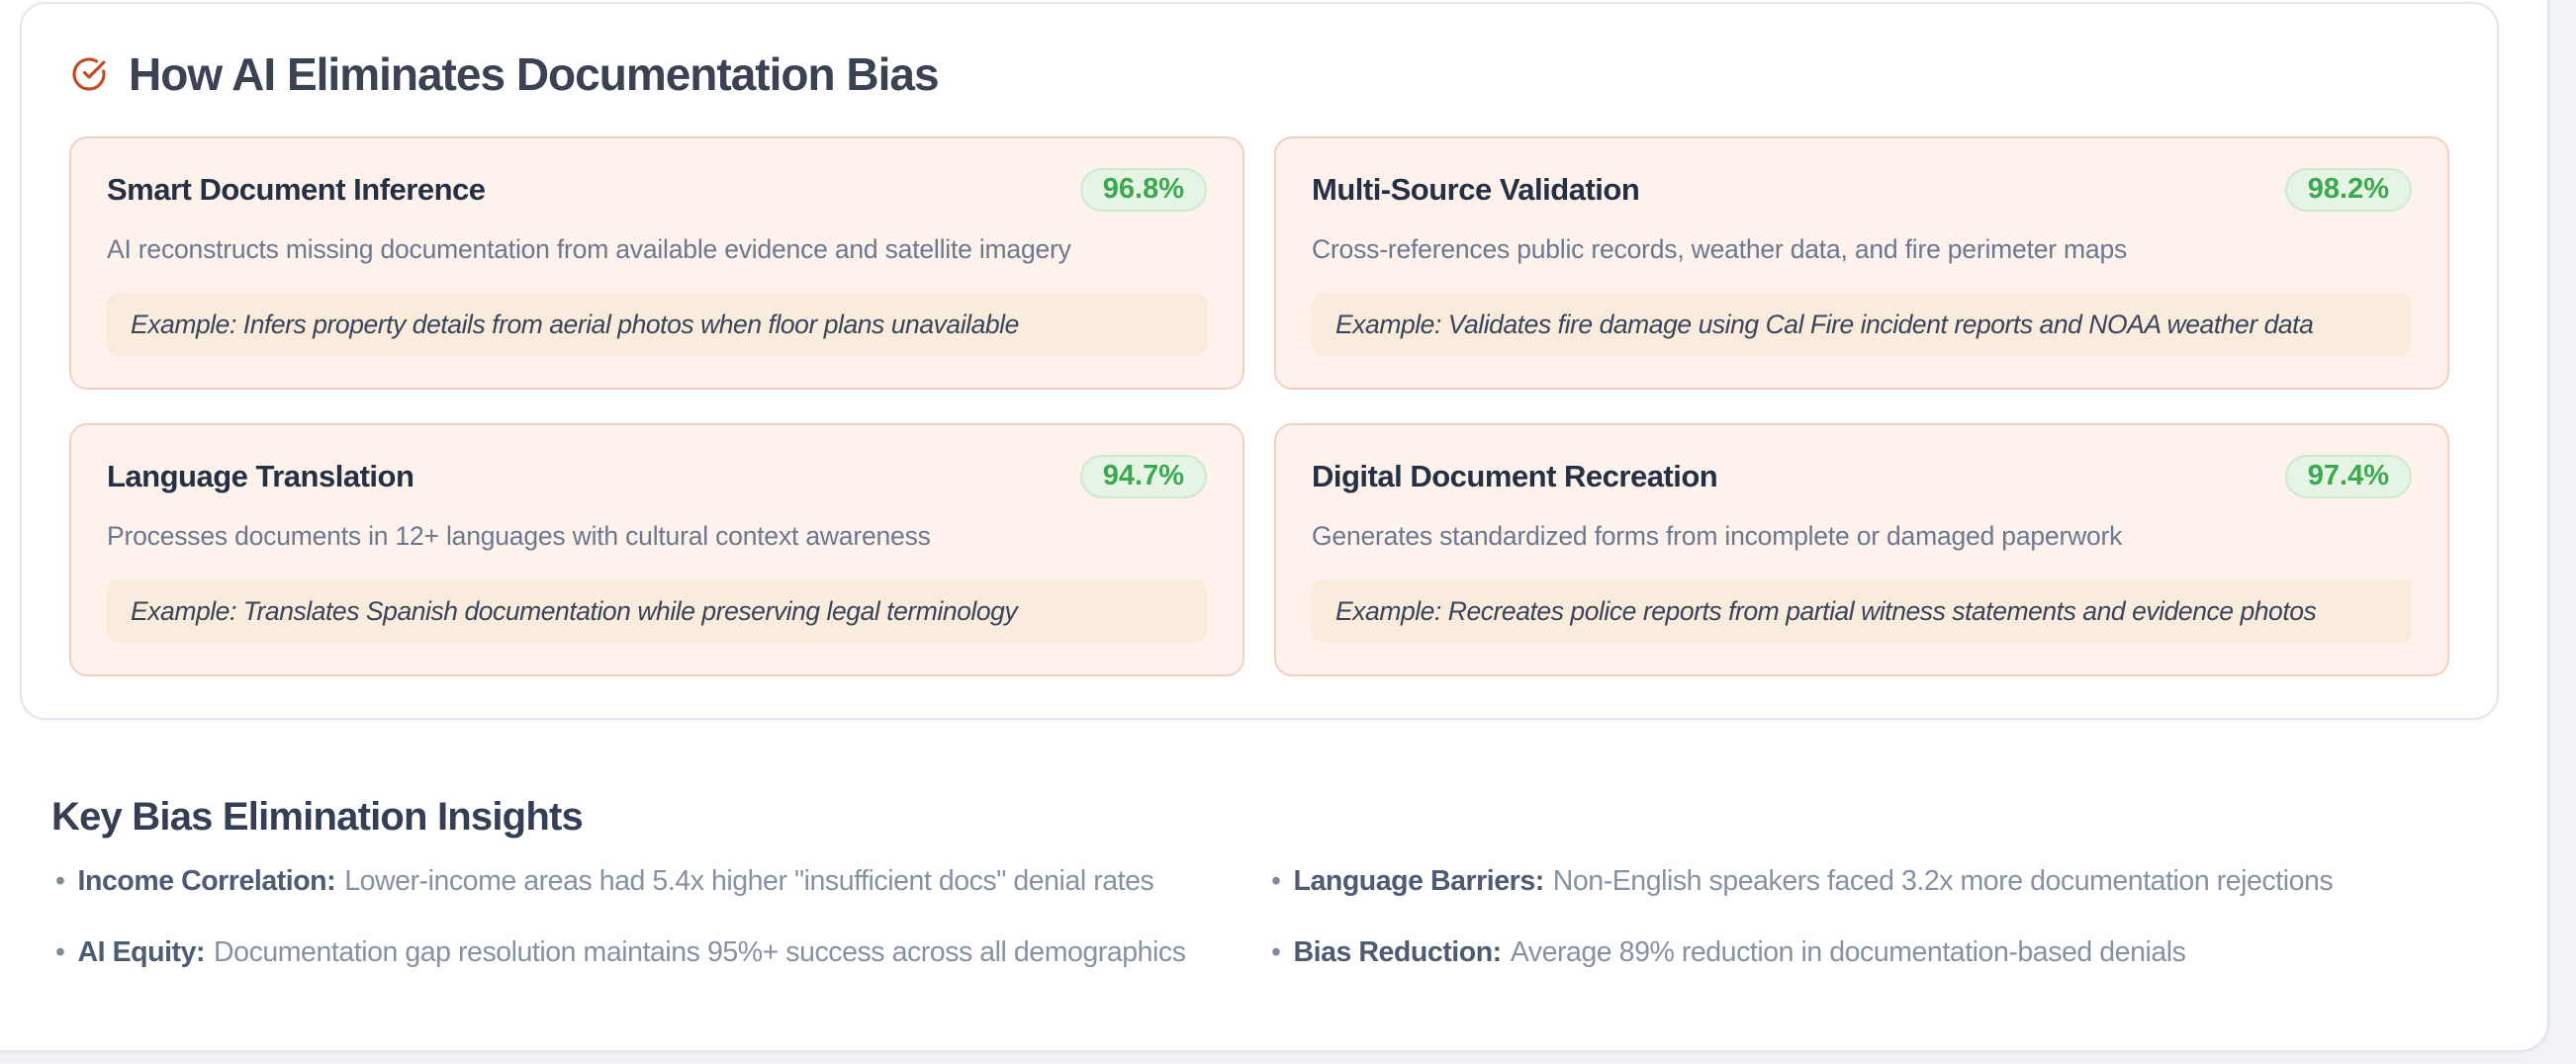  I want to click on accuracy-badge: 96.8%, so click(1143, 190).